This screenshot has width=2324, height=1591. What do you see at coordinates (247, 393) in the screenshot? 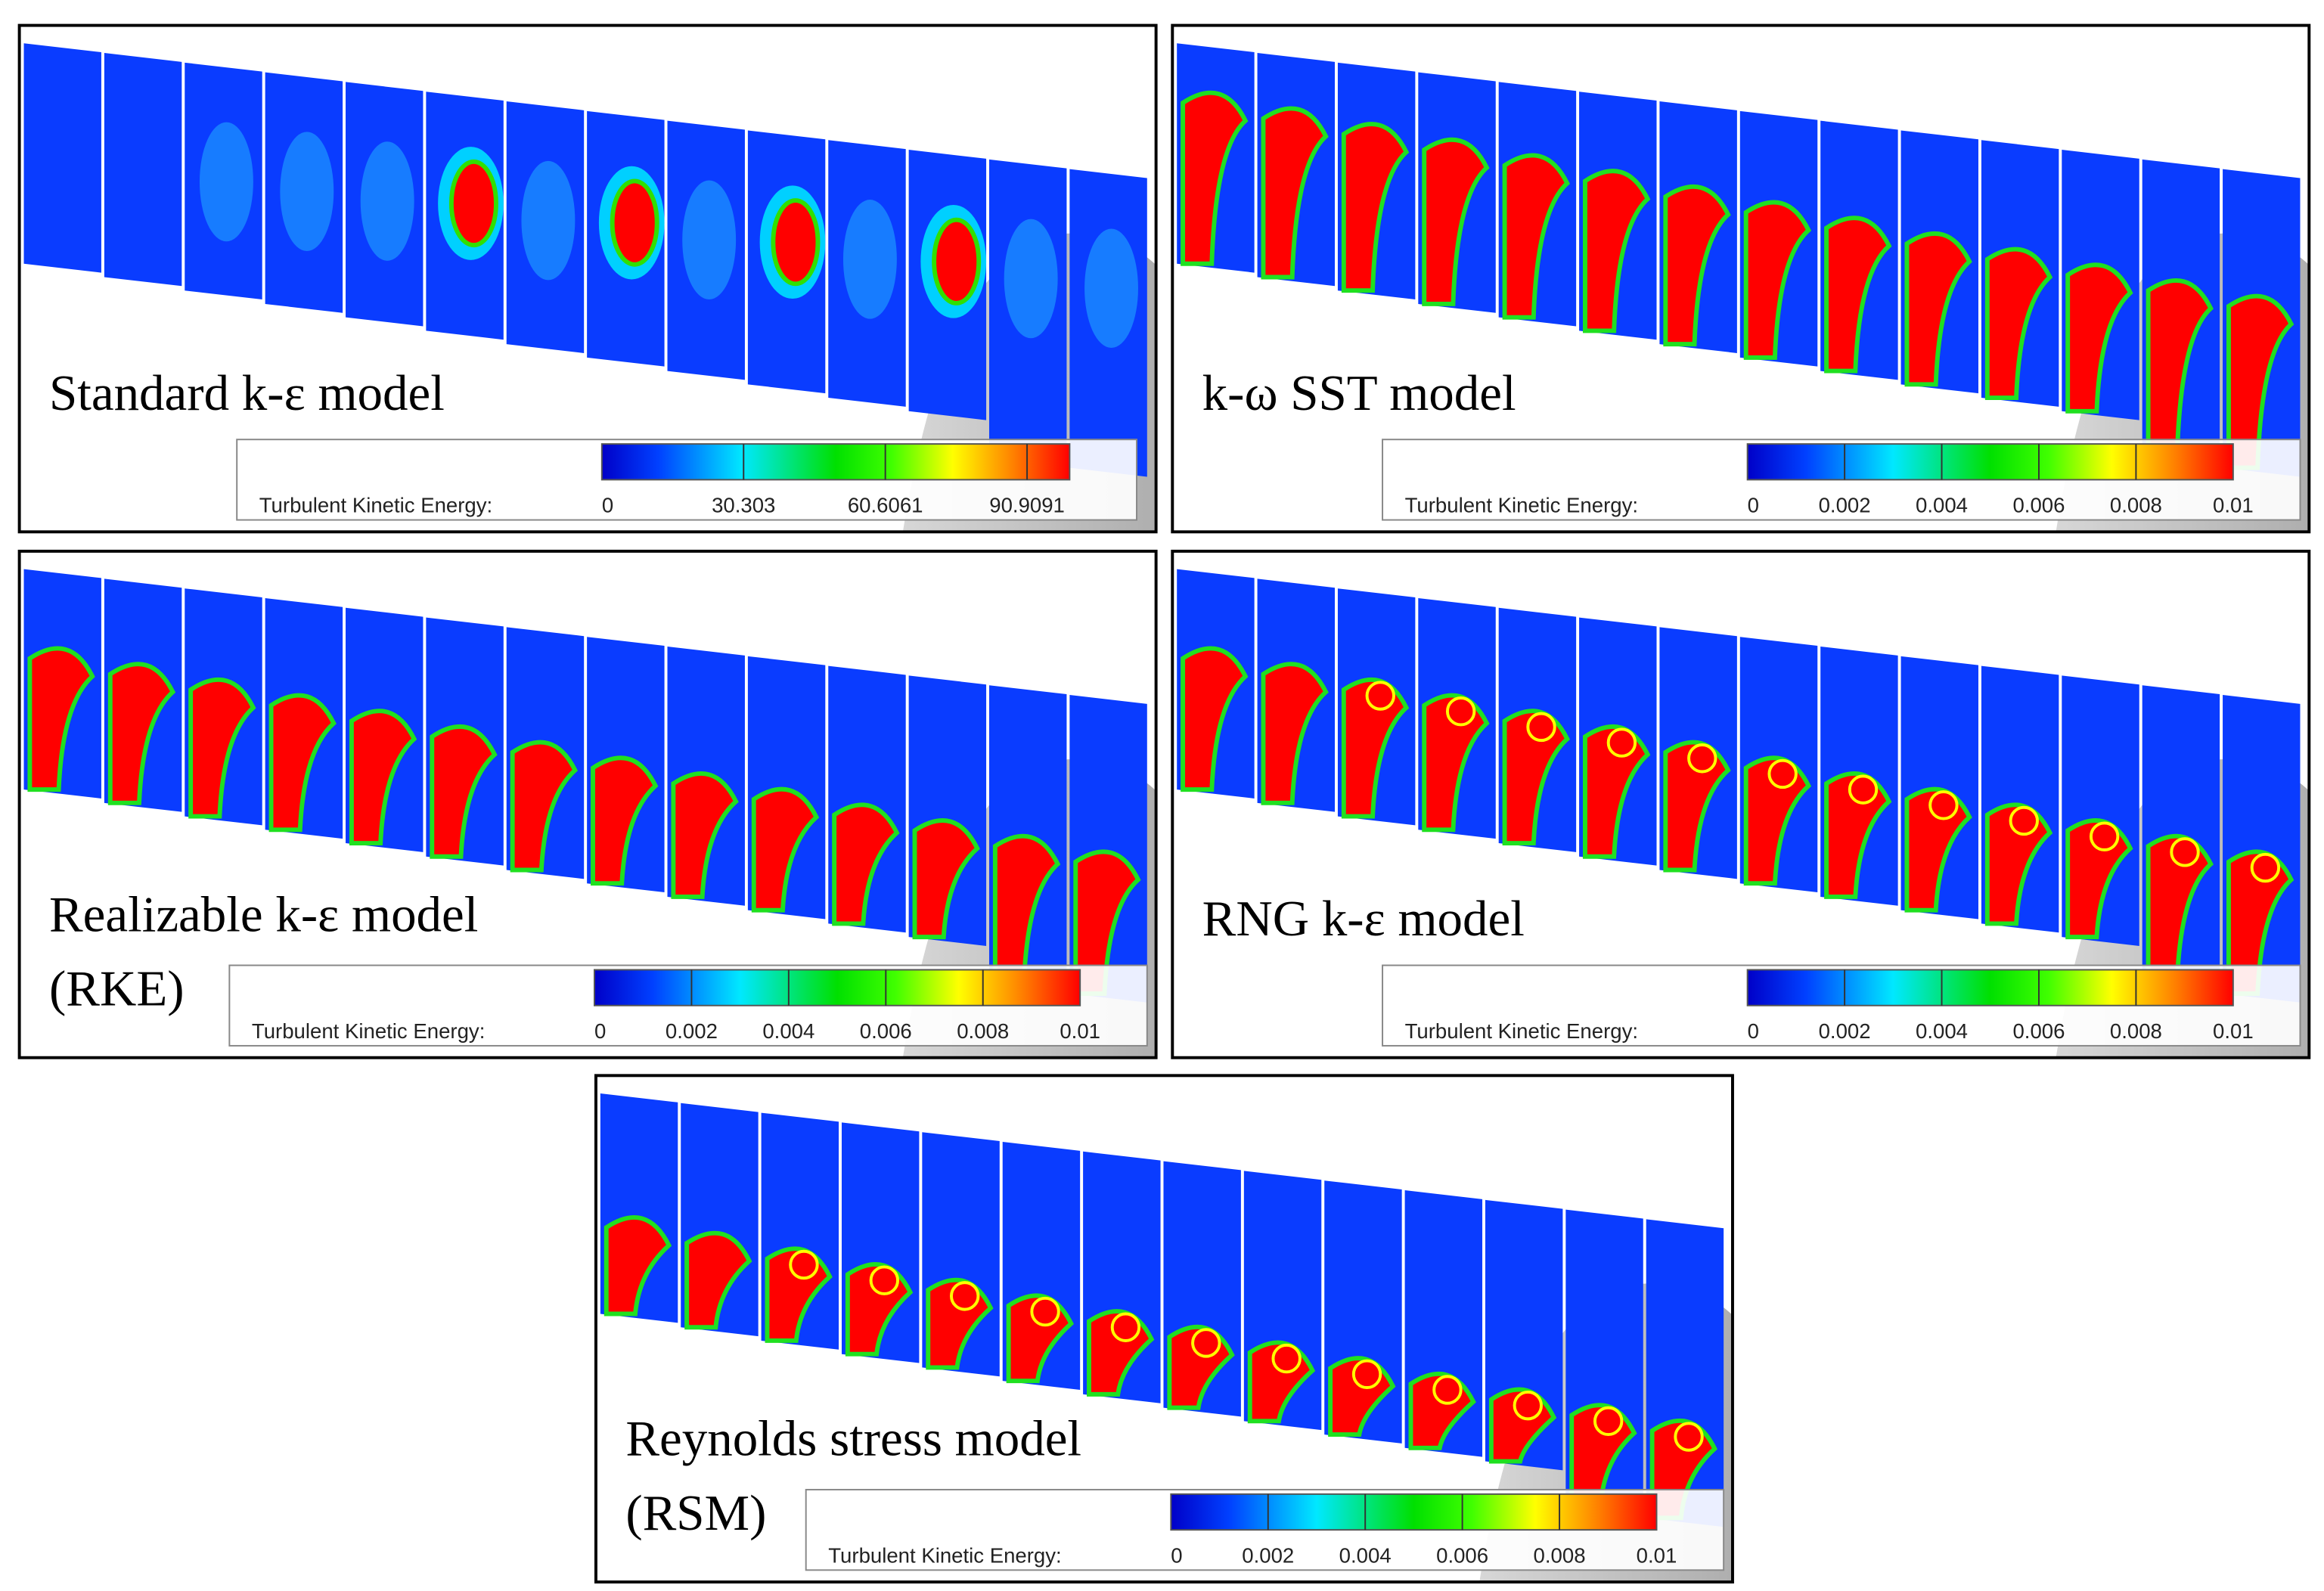
I see `model-label: Standard k-ε model` at bounding box center [247, 393].